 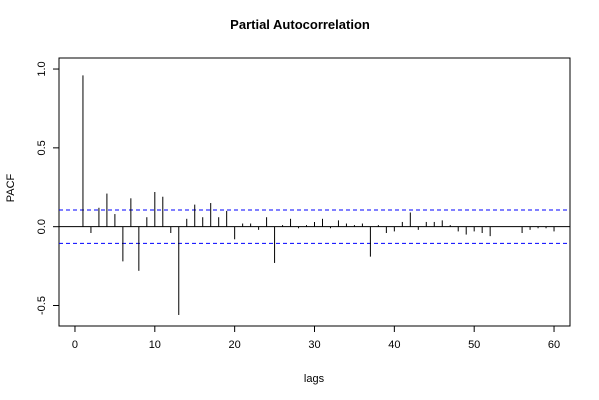 I want to click on x-tick-label-60: 60, so click(x=554, y=345).